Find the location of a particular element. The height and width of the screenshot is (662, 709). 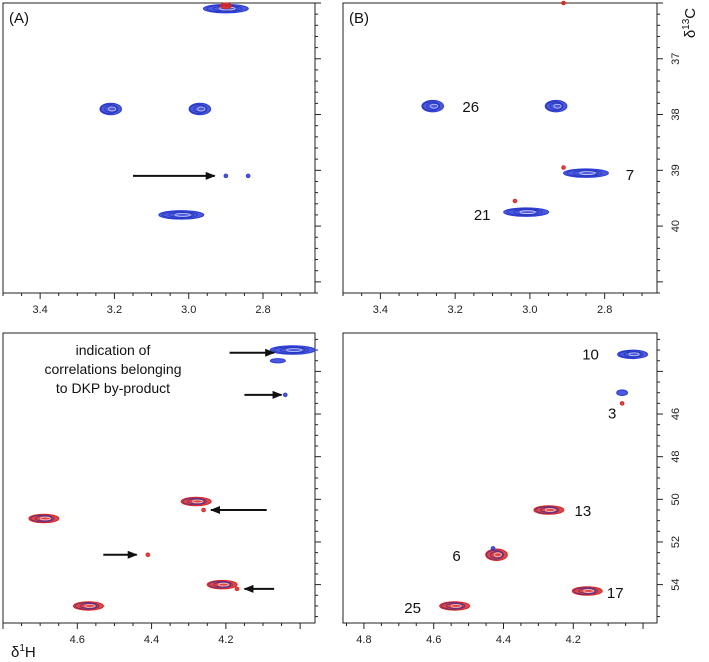

y-tick-label: 37 is located at coordinates (676, 59).